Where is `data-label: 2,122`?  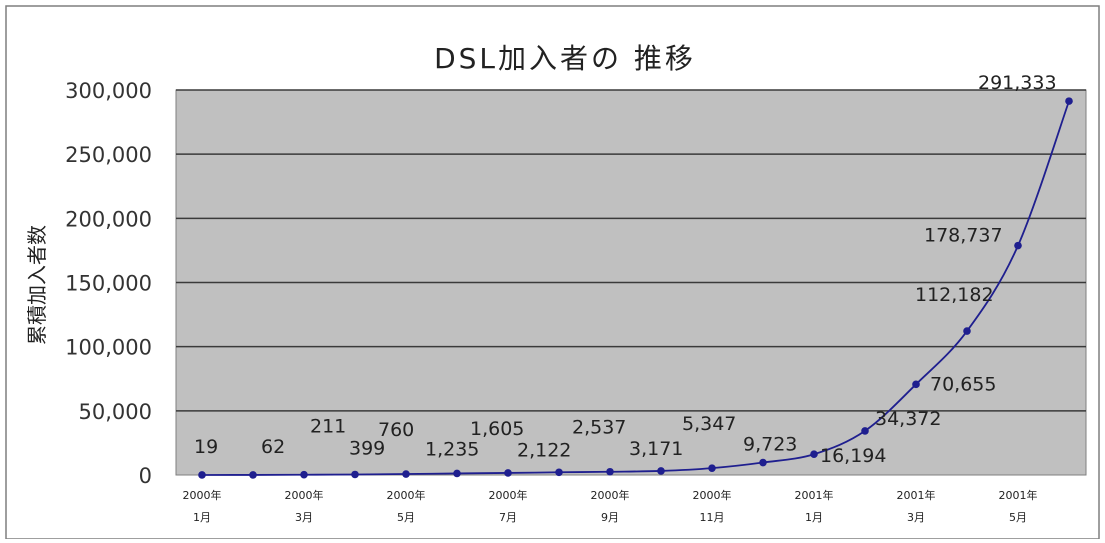
data-label: 2,122 is located at coordinates (544, 450).